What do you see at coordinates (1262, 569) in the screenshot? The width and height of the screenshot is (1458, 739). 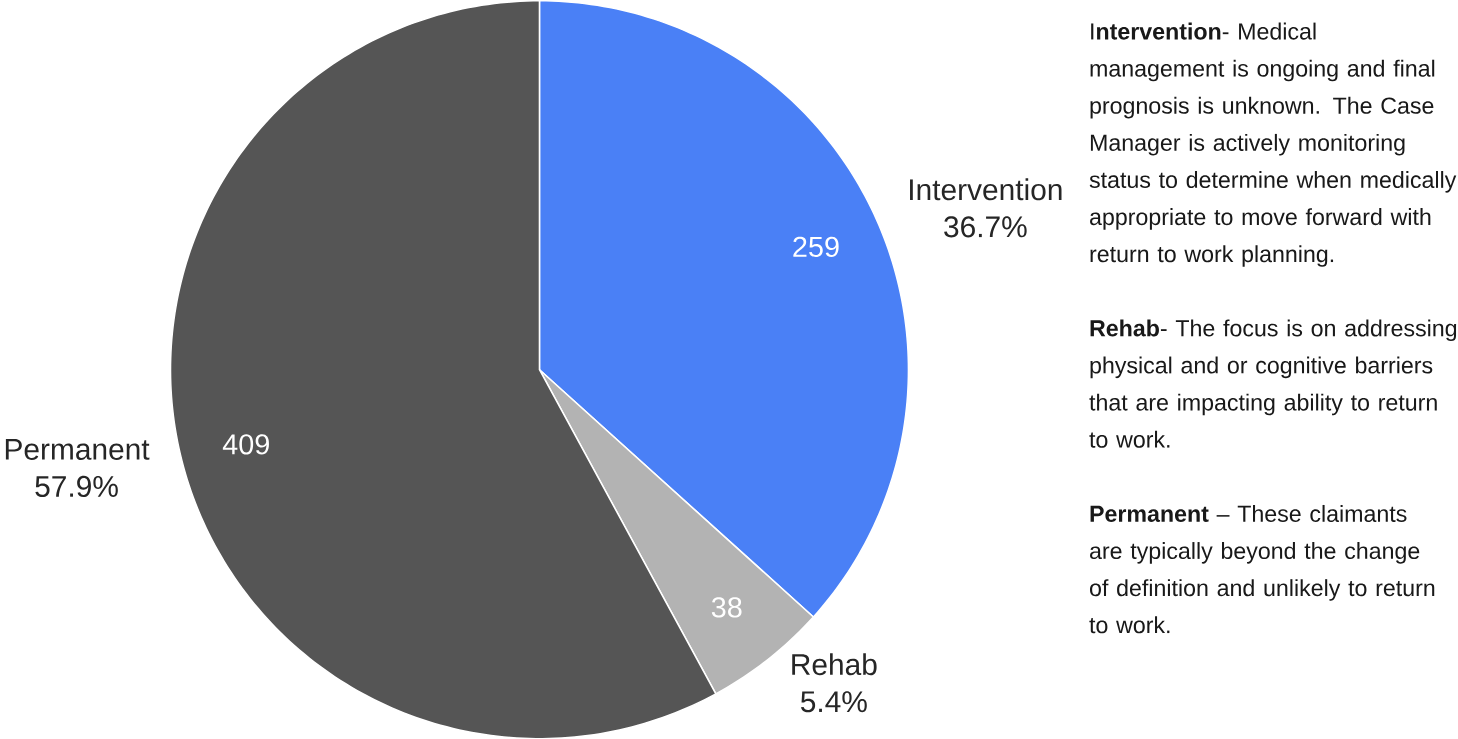 I see `text: Permanent – These claimants are typically beyond the change of definition and unlikely to return to work.` at bounding box center [1262, 569].